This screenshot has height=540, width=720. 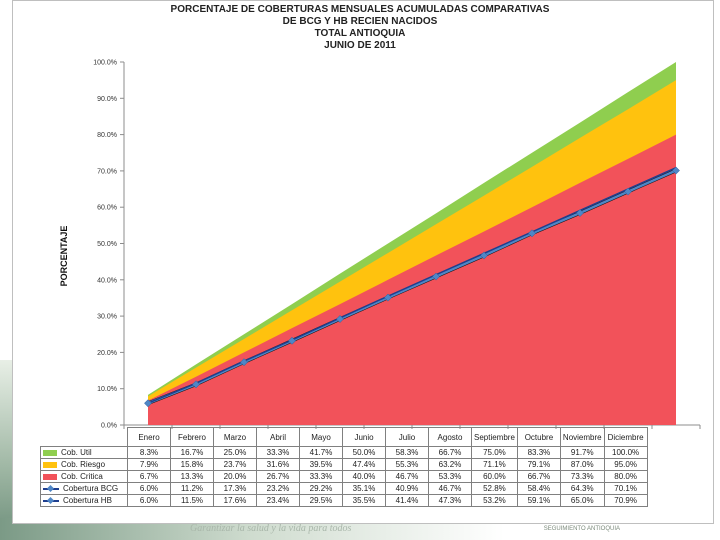 I want to click on cell: 23.2%, so click(x=278, y=488).